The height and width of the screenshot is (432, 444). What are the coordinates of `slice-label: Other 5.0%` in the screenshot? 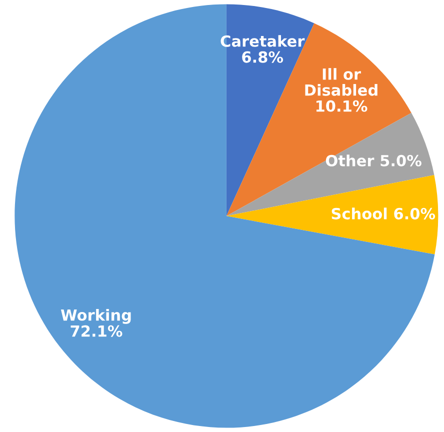 It's located at (374, 160).